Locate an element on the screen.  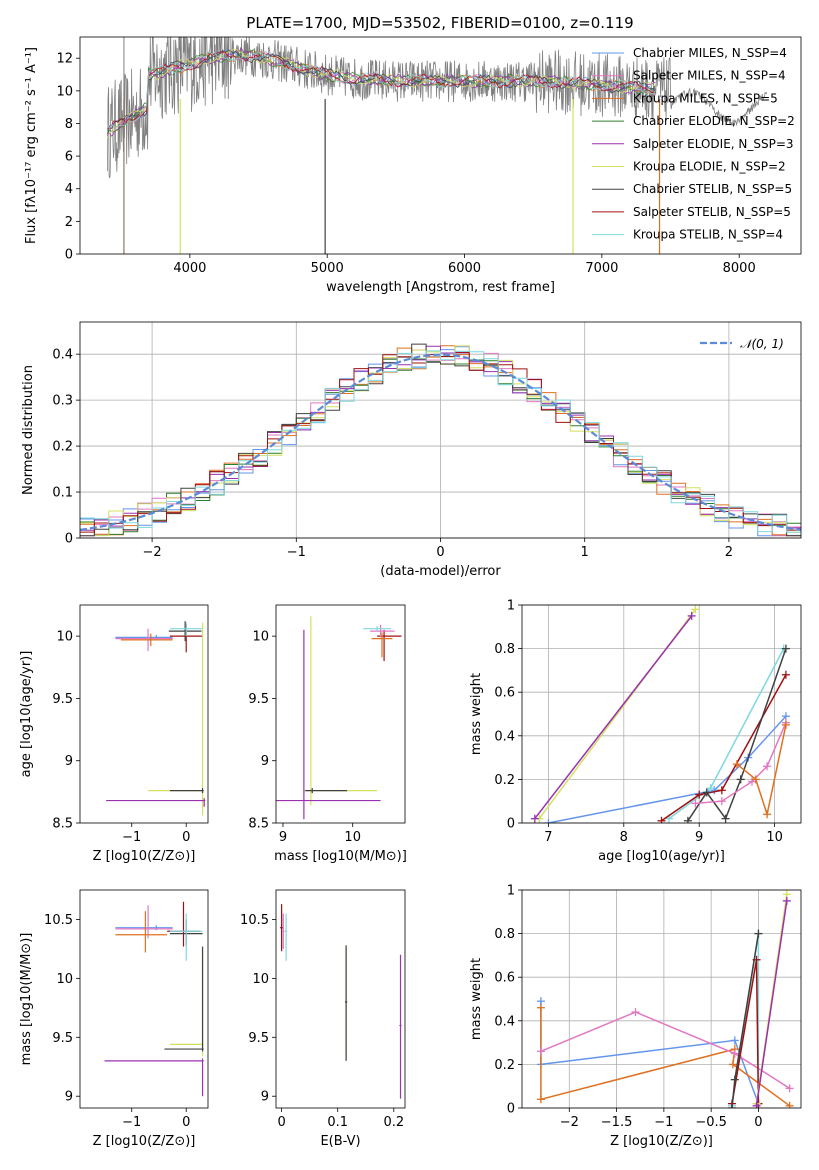
x-axis-label: (data-model)/error is located at coordinates (440, 571).